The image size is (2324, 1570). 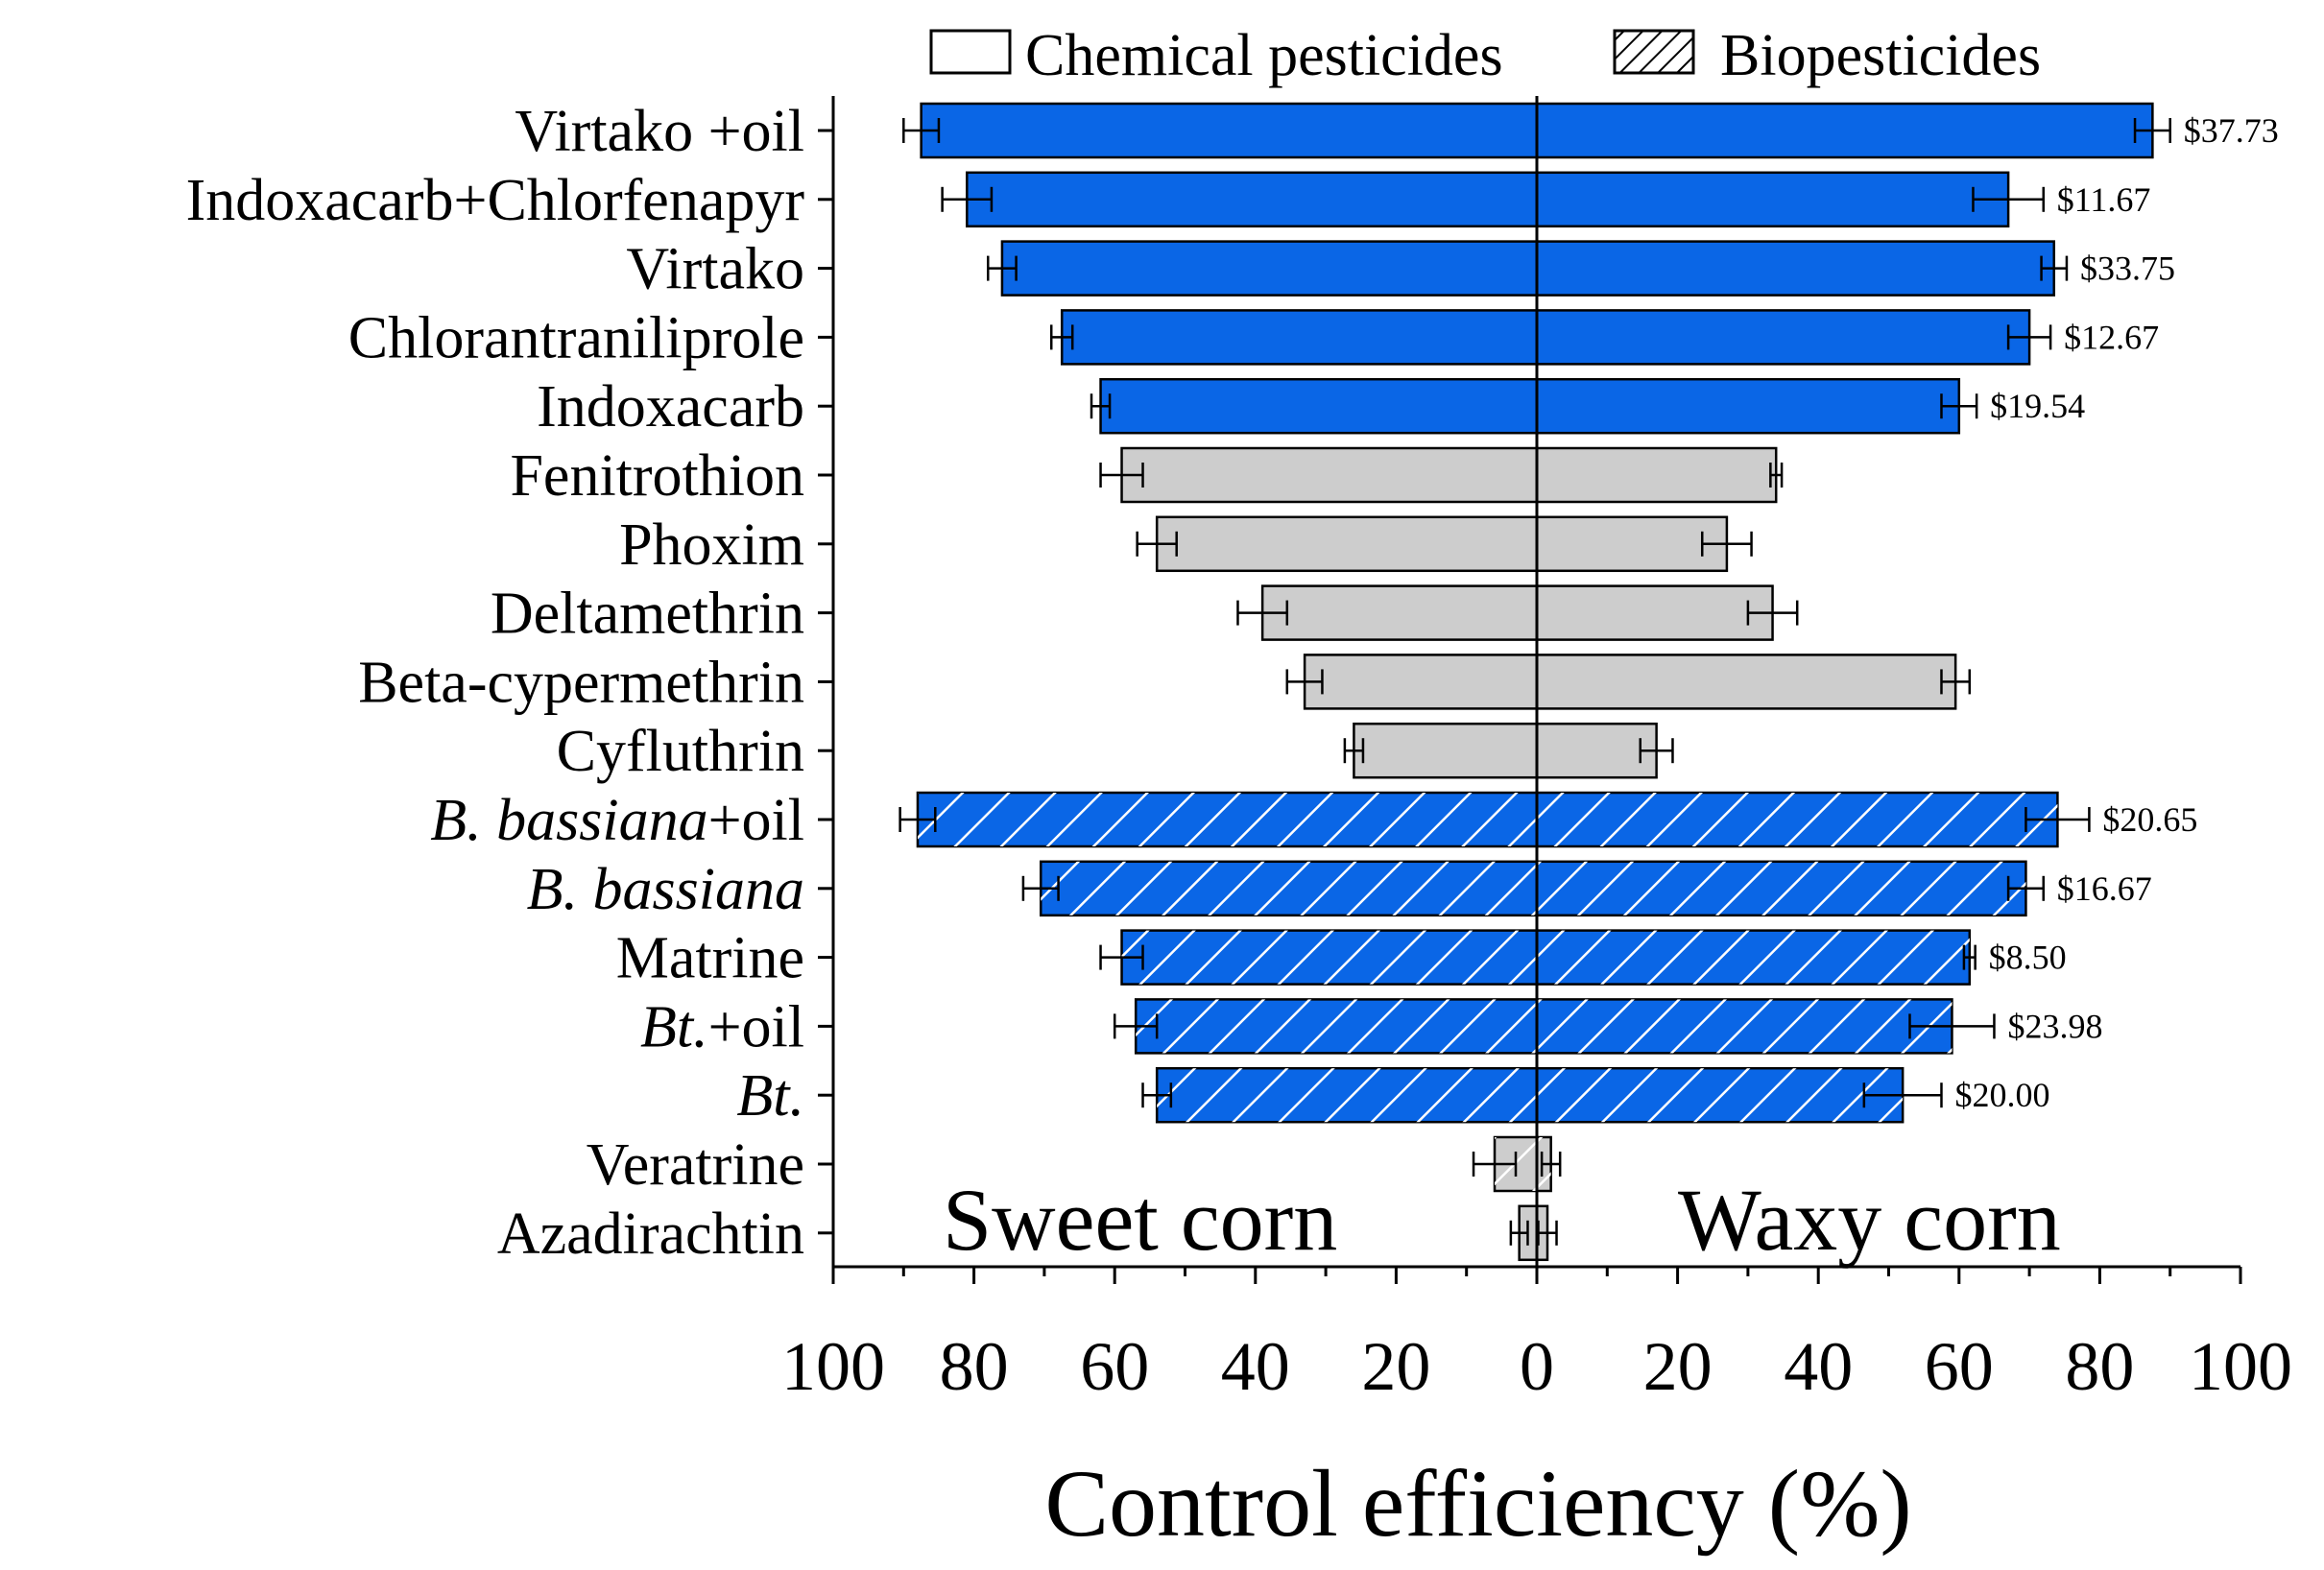 What do you see at coordinates (2240, 1366) in the screenshot?
I see `x-tick-label-right-100: 100` at bounding box center [2240, 1366].